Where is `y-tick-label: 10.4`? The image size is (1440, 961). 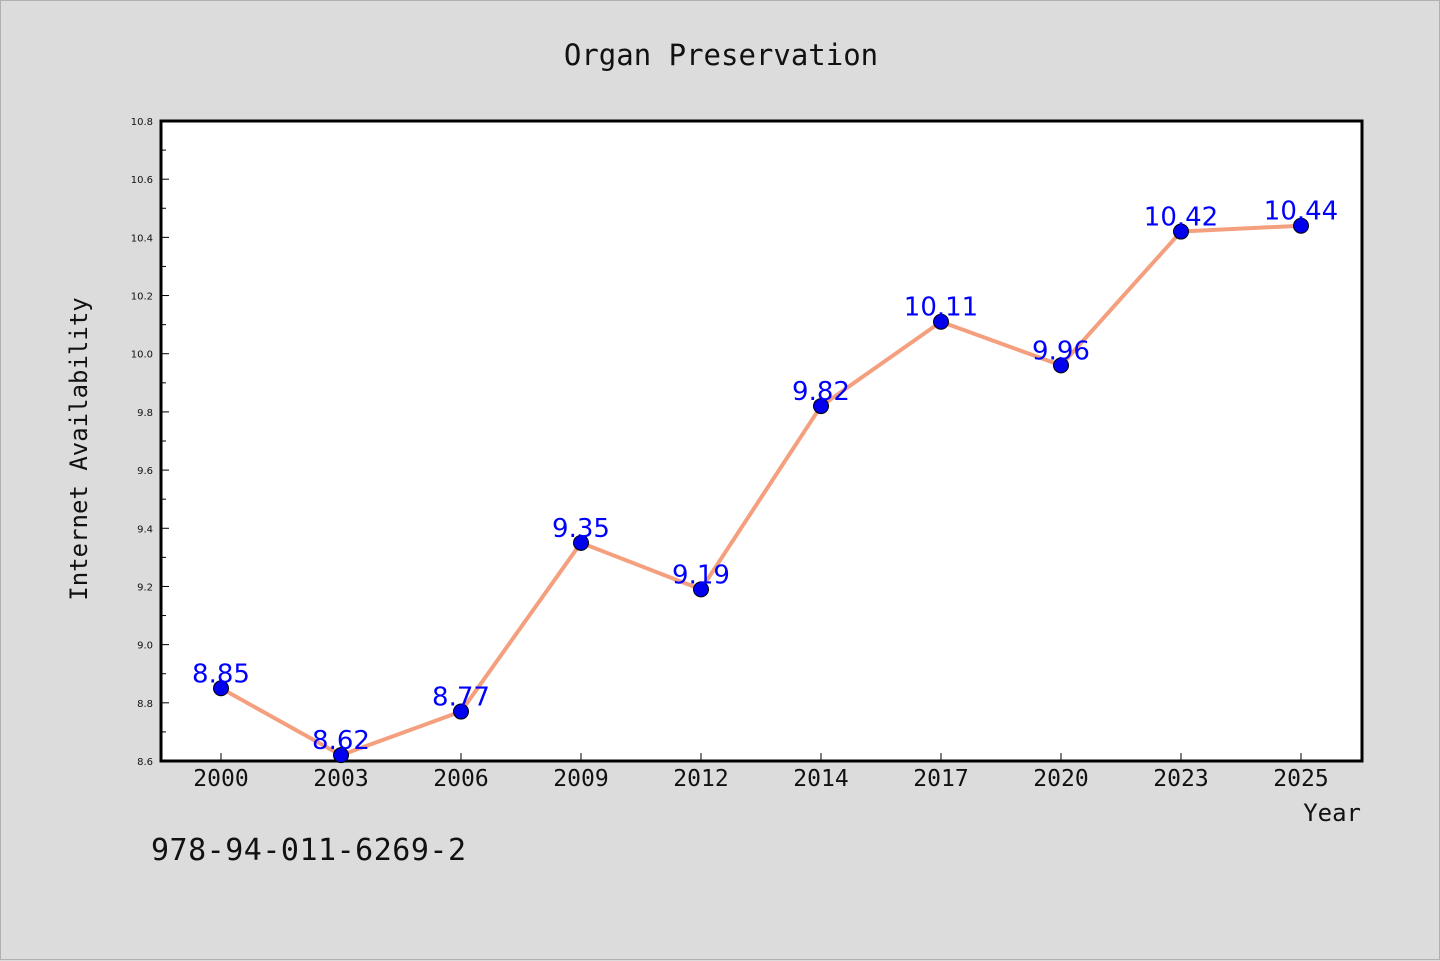
y-tick-label: 10.4 is located at coordinates (142, 238).